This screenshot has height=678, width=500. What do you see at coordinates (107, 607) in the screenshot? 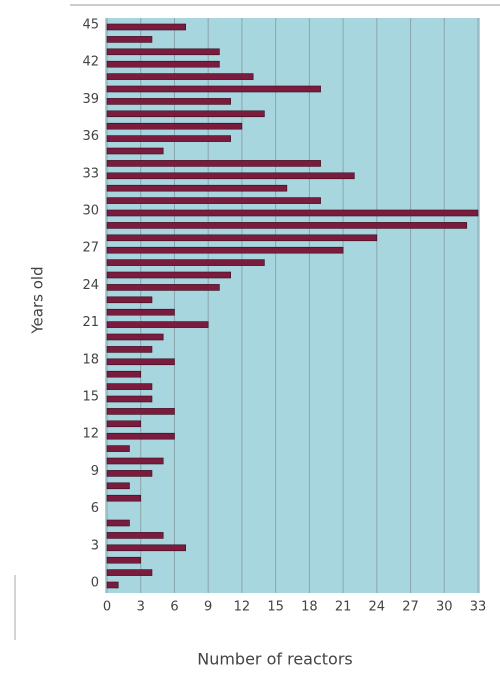
I see `x-tick-label: 0` at bounding box center [107, 607].